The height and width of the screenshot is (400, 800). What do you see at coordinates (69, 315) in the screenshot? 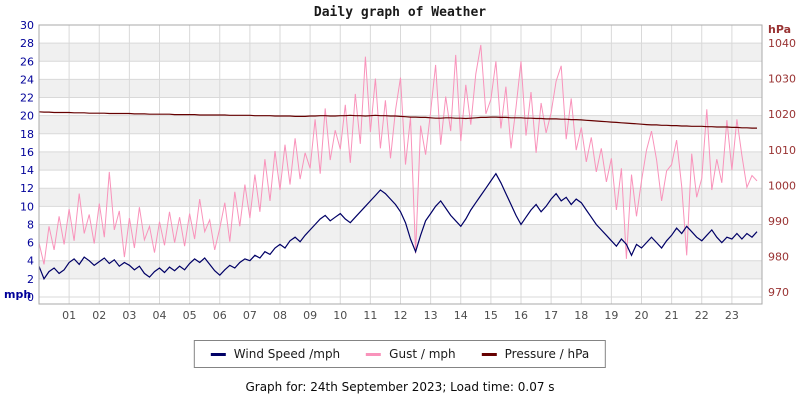
I see `x-axis-tick-label: 01` at bounding box center [69, 315].